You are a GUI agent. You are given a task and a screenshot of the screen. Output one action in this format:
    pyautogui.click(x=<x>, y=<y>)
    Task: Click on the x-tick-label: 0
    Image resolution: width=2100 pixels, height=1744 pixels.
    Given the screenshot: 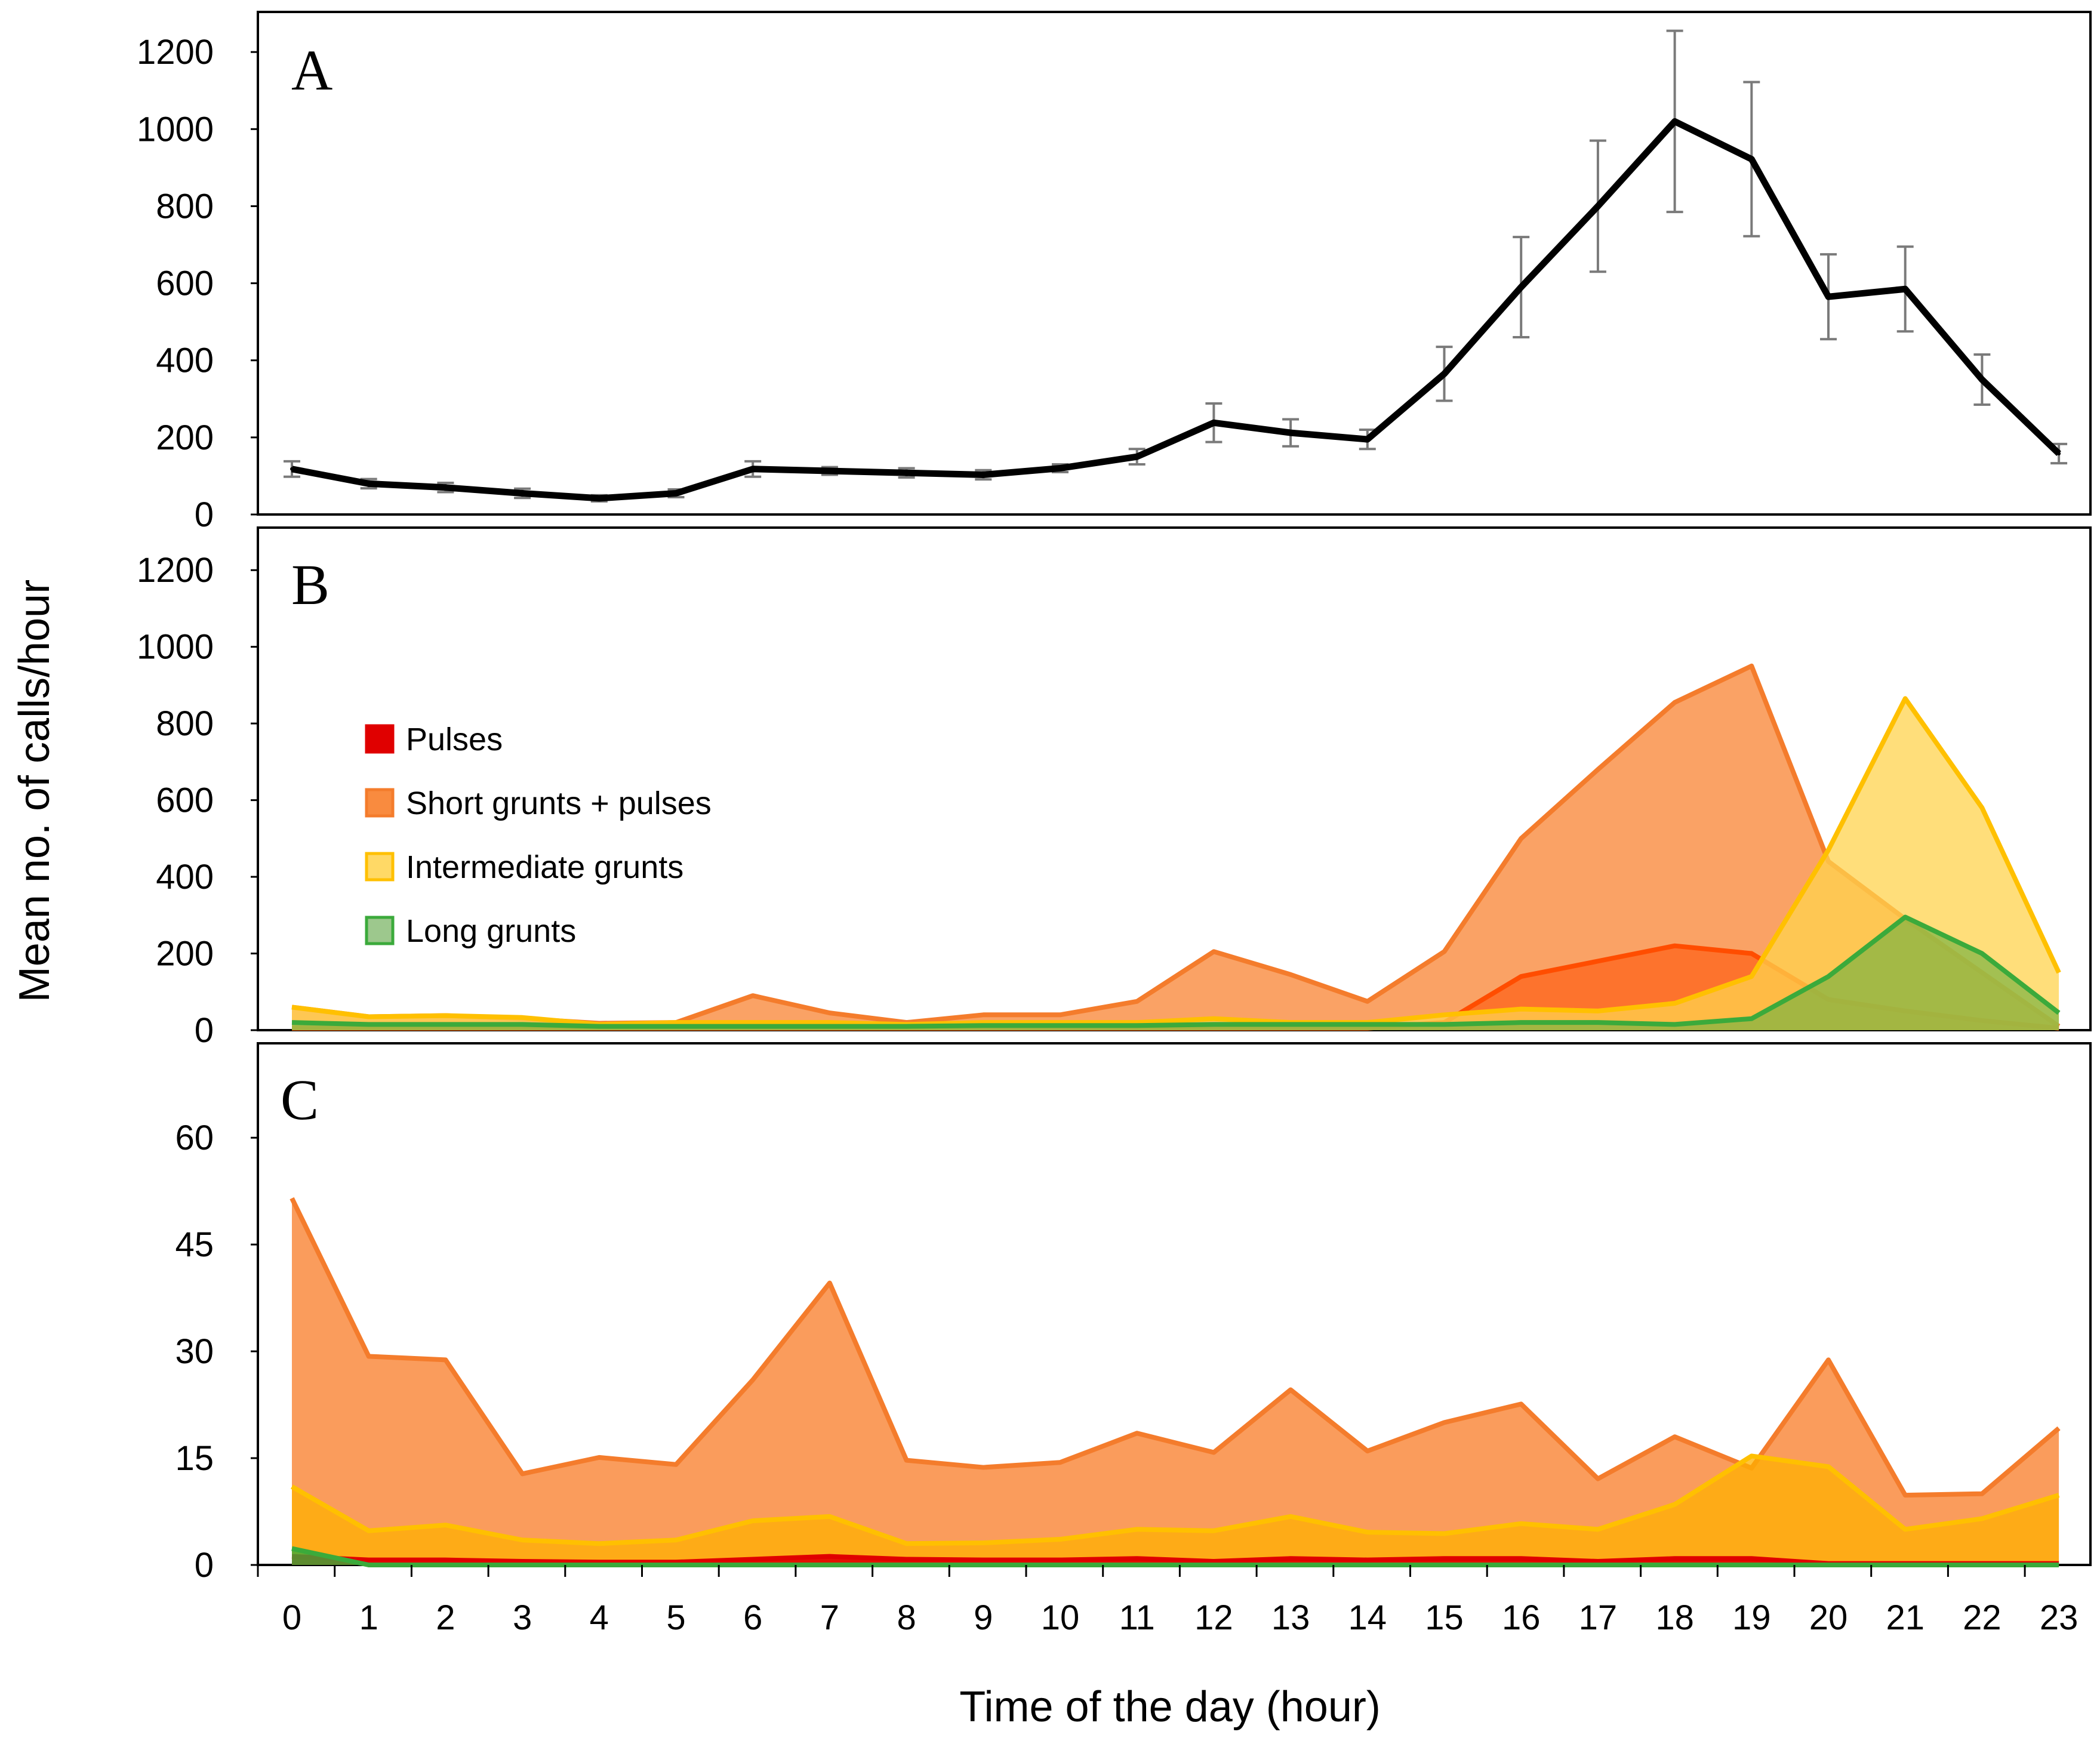 What is the action you would take?
    pyautogui.click(x=291, y=1618)
    